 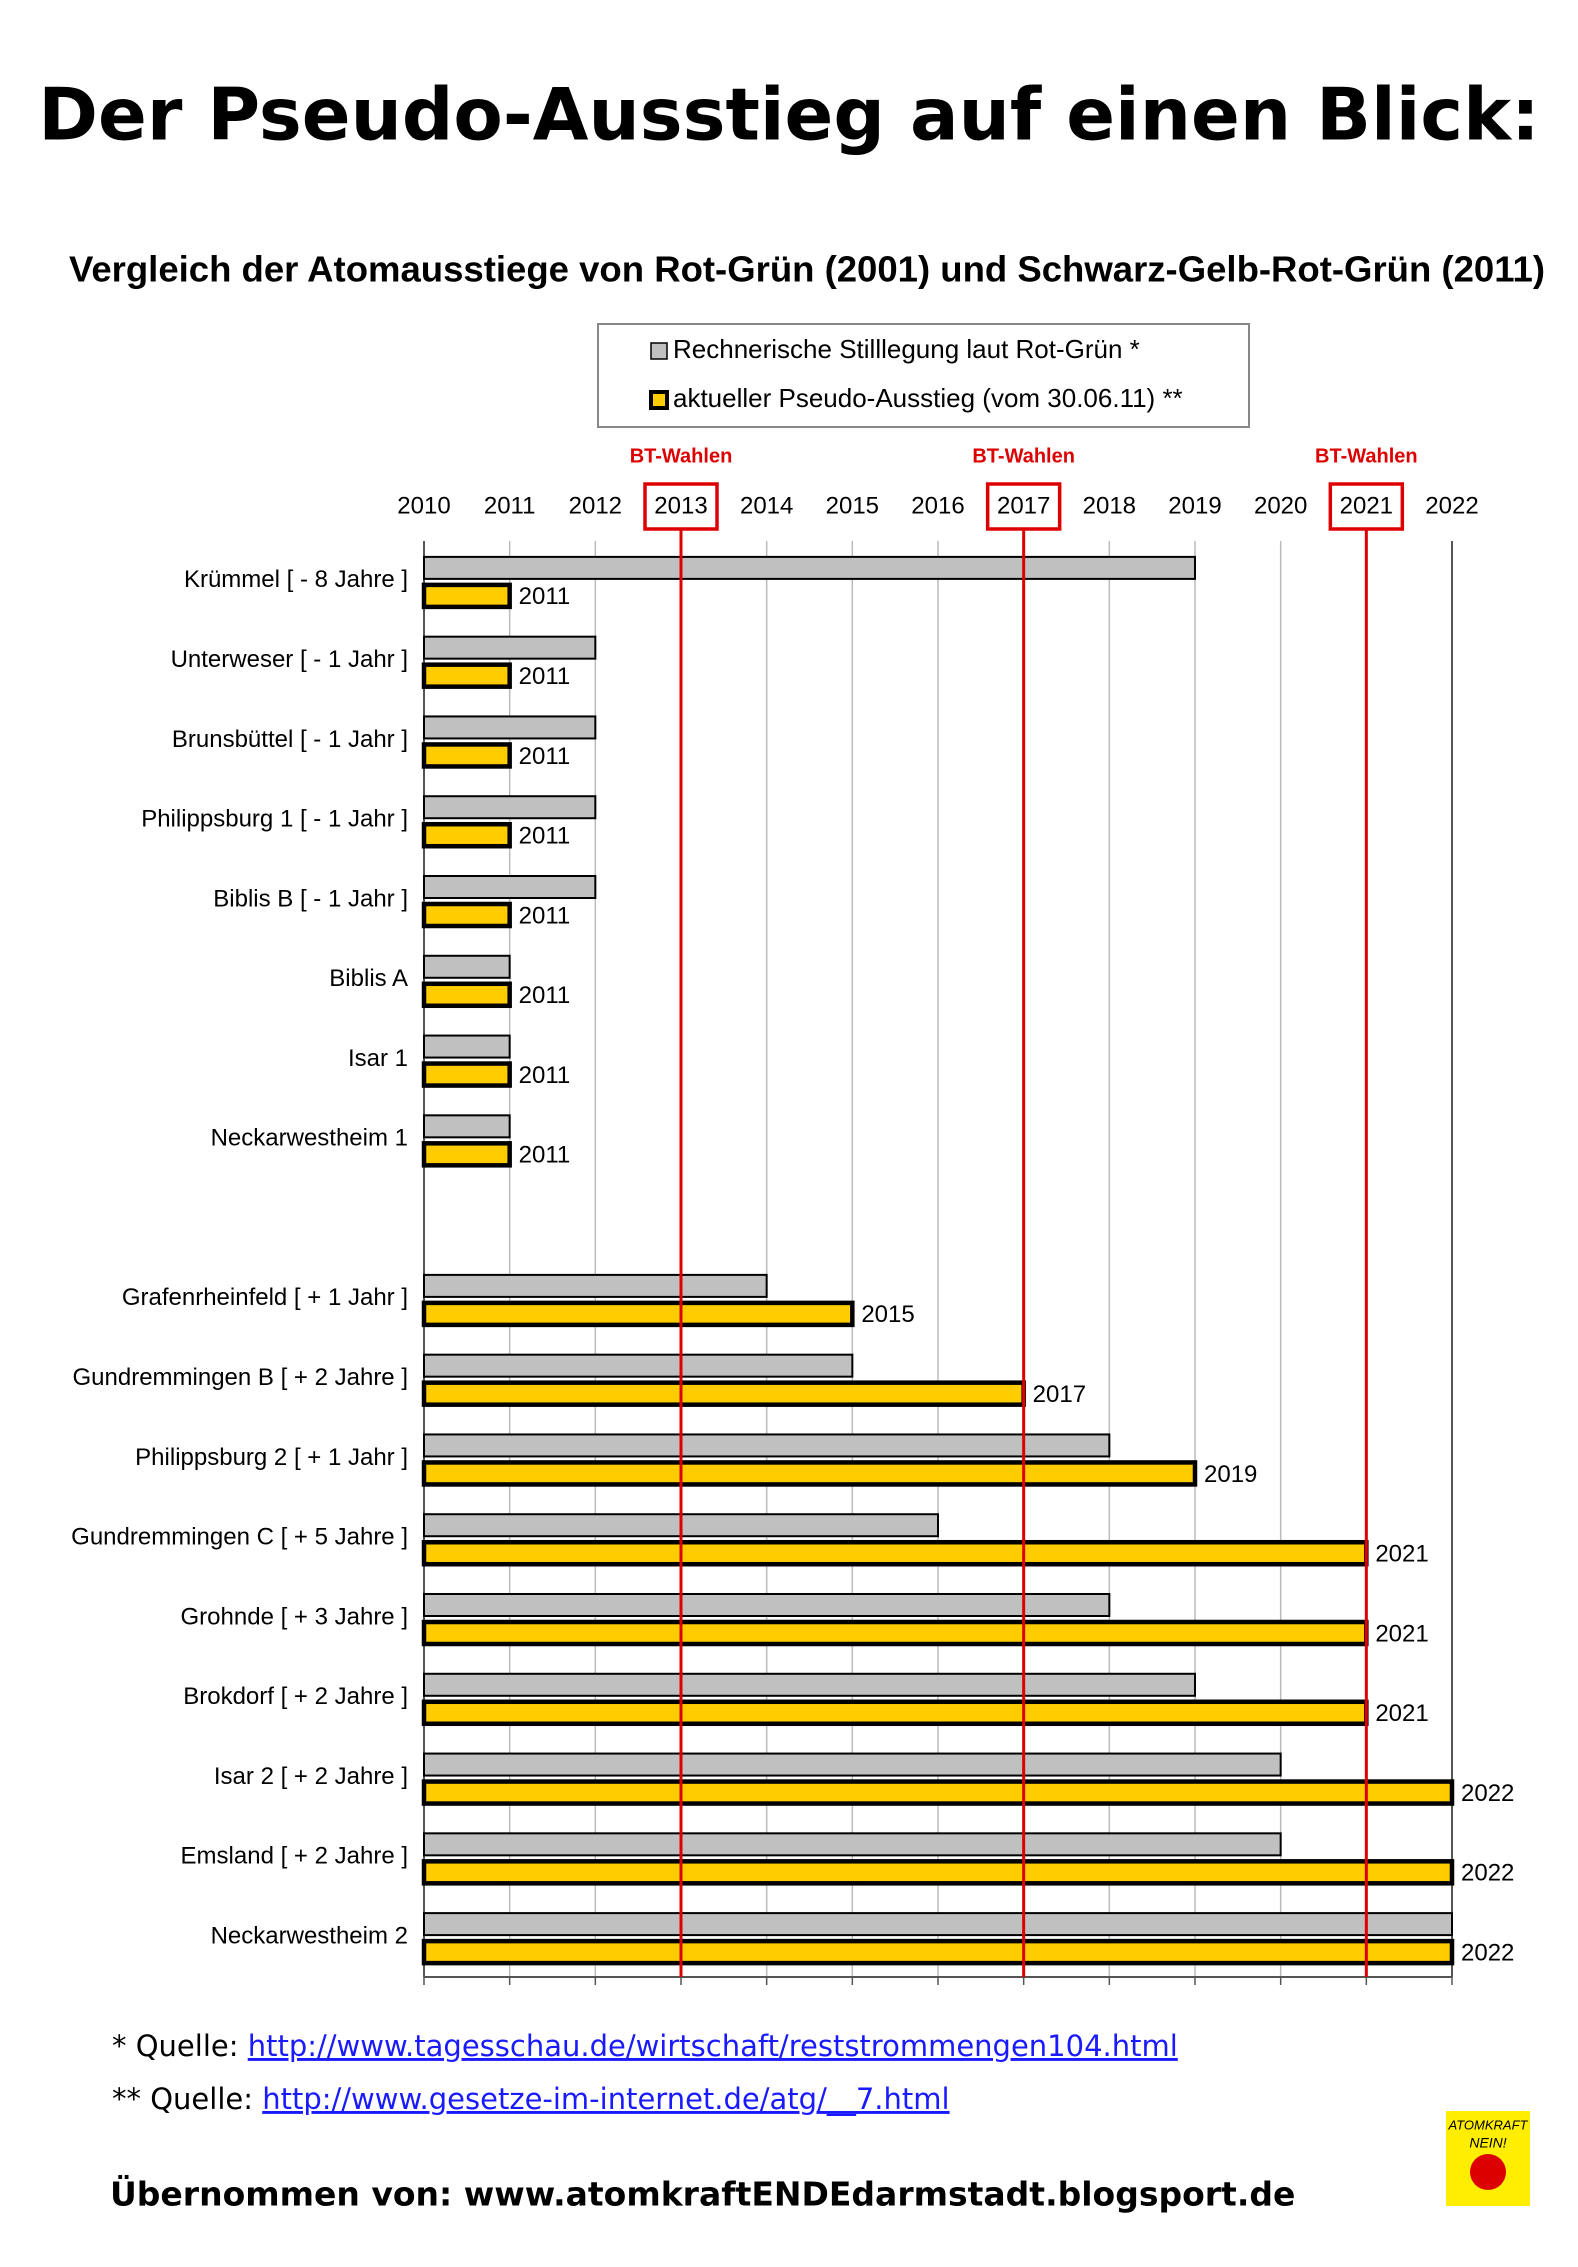 What do you see at coordinates (1109, 505) in the screenshot?
I see `x-tick-label: 2018` at bounding box center [1109, 505].